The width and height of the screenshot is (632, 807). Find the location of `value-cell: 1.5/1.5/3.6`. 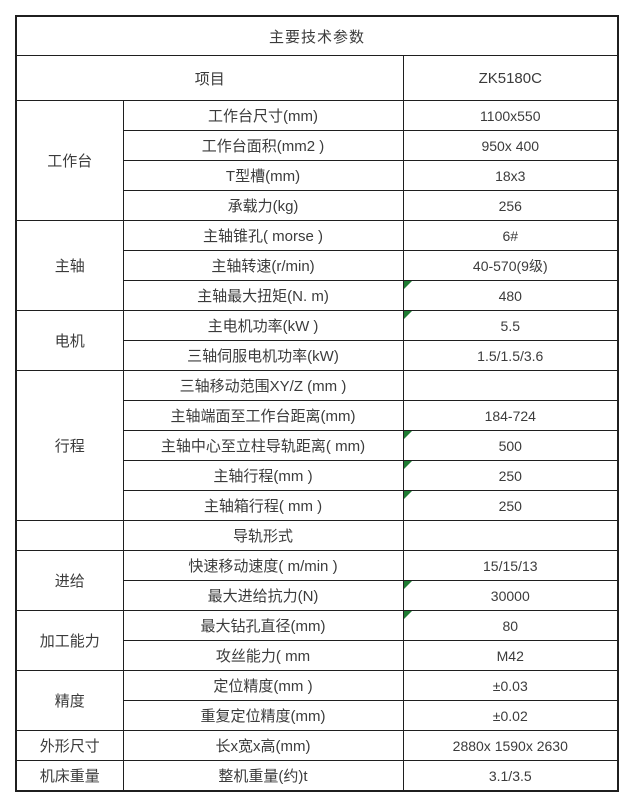

value-cell: 1.5/1.5/3.6 is located at coordinates (510, 356).